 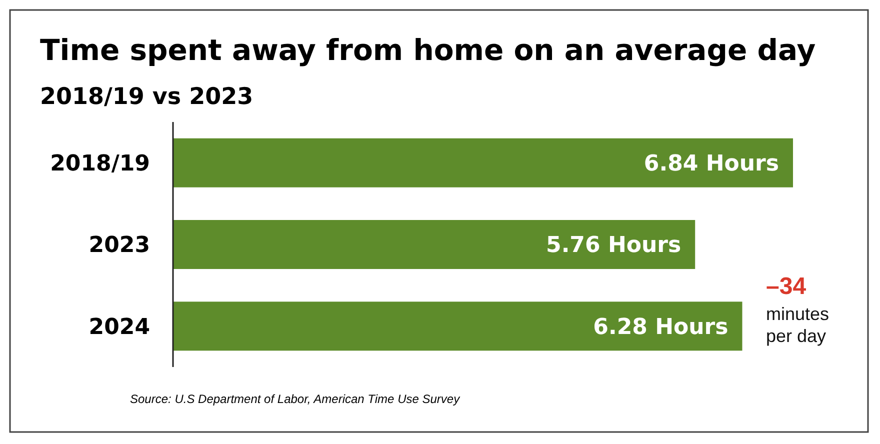 What do you see at coordinates (295, 399) in the screenshot?
I see `source-note: Source: U.S Department of Labor, American Time Use Survey` at bounding box center [295, 399].